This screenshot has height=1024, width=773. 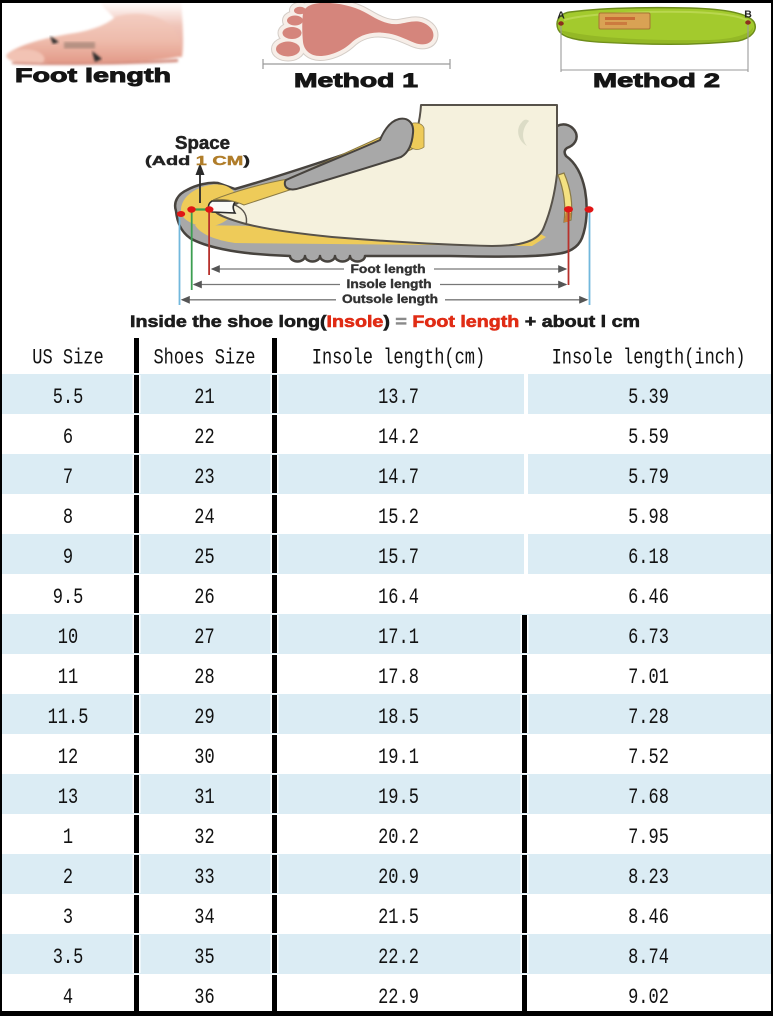 What do you see at coordinates (656, 81) in the screenshot?
I see `svg-text: Method 2` at bounding box center [656, 81].